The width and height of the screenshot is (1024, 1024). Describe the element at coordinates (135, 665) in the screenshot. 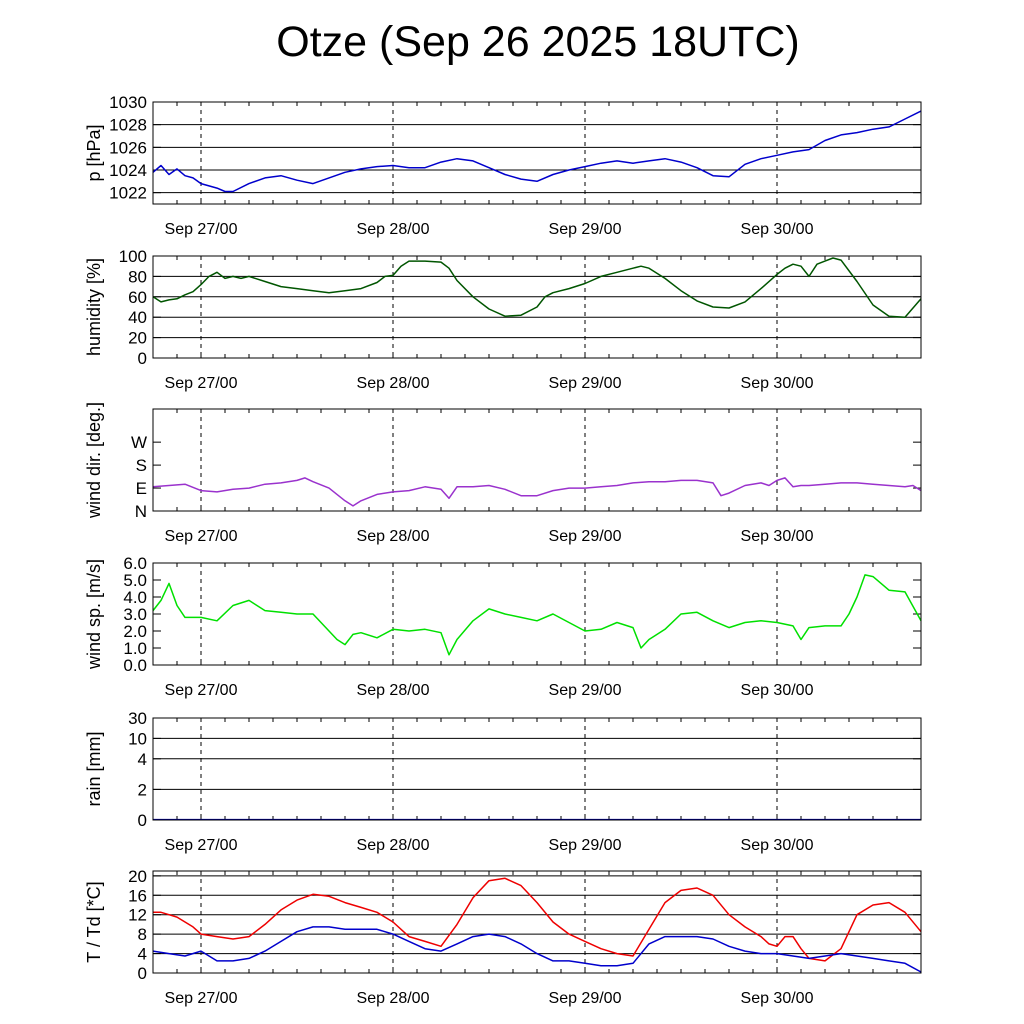

I see `y-tick-label: 0.0` at that location.